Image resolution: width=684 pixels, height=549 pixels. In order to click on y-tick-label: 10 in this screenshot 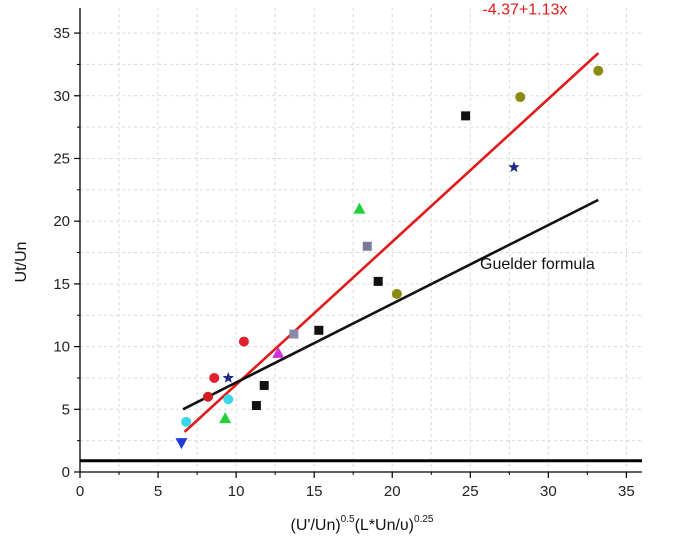, I will do `click(61, 347)`.